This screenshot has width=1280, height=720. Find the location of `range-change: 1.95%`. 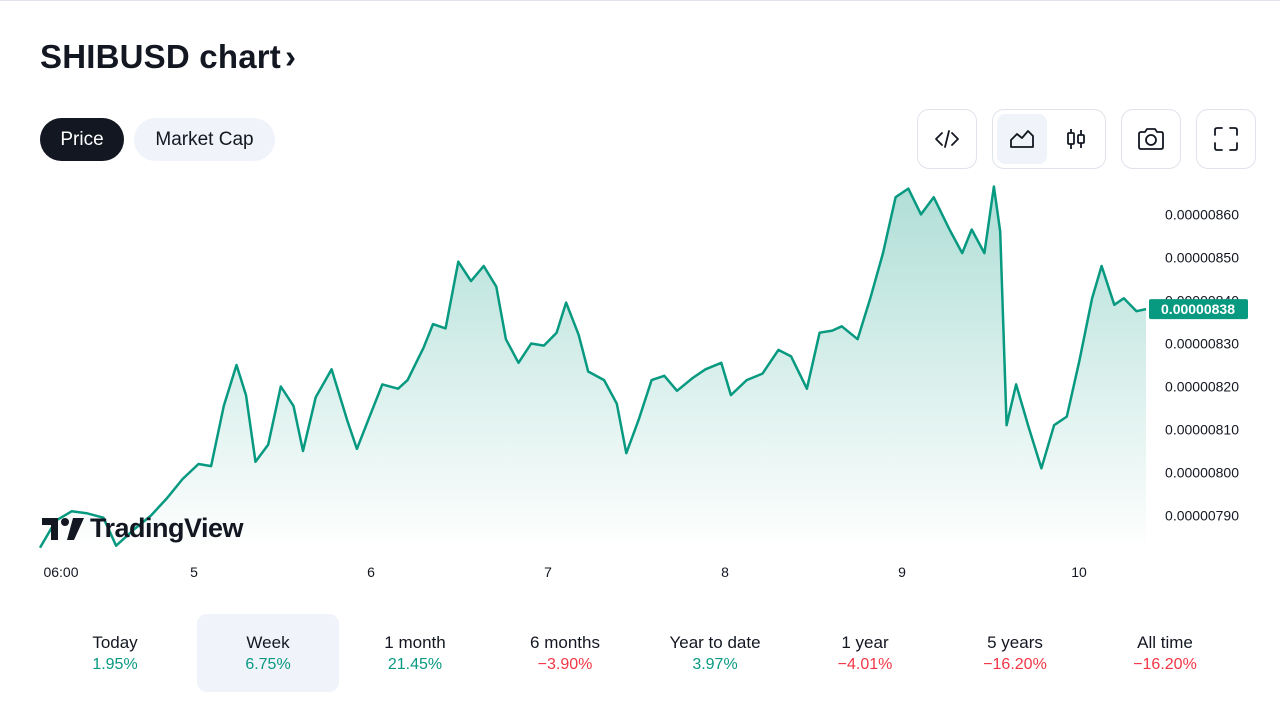

range-change: 1.95% is located at coordinates (115, 664).